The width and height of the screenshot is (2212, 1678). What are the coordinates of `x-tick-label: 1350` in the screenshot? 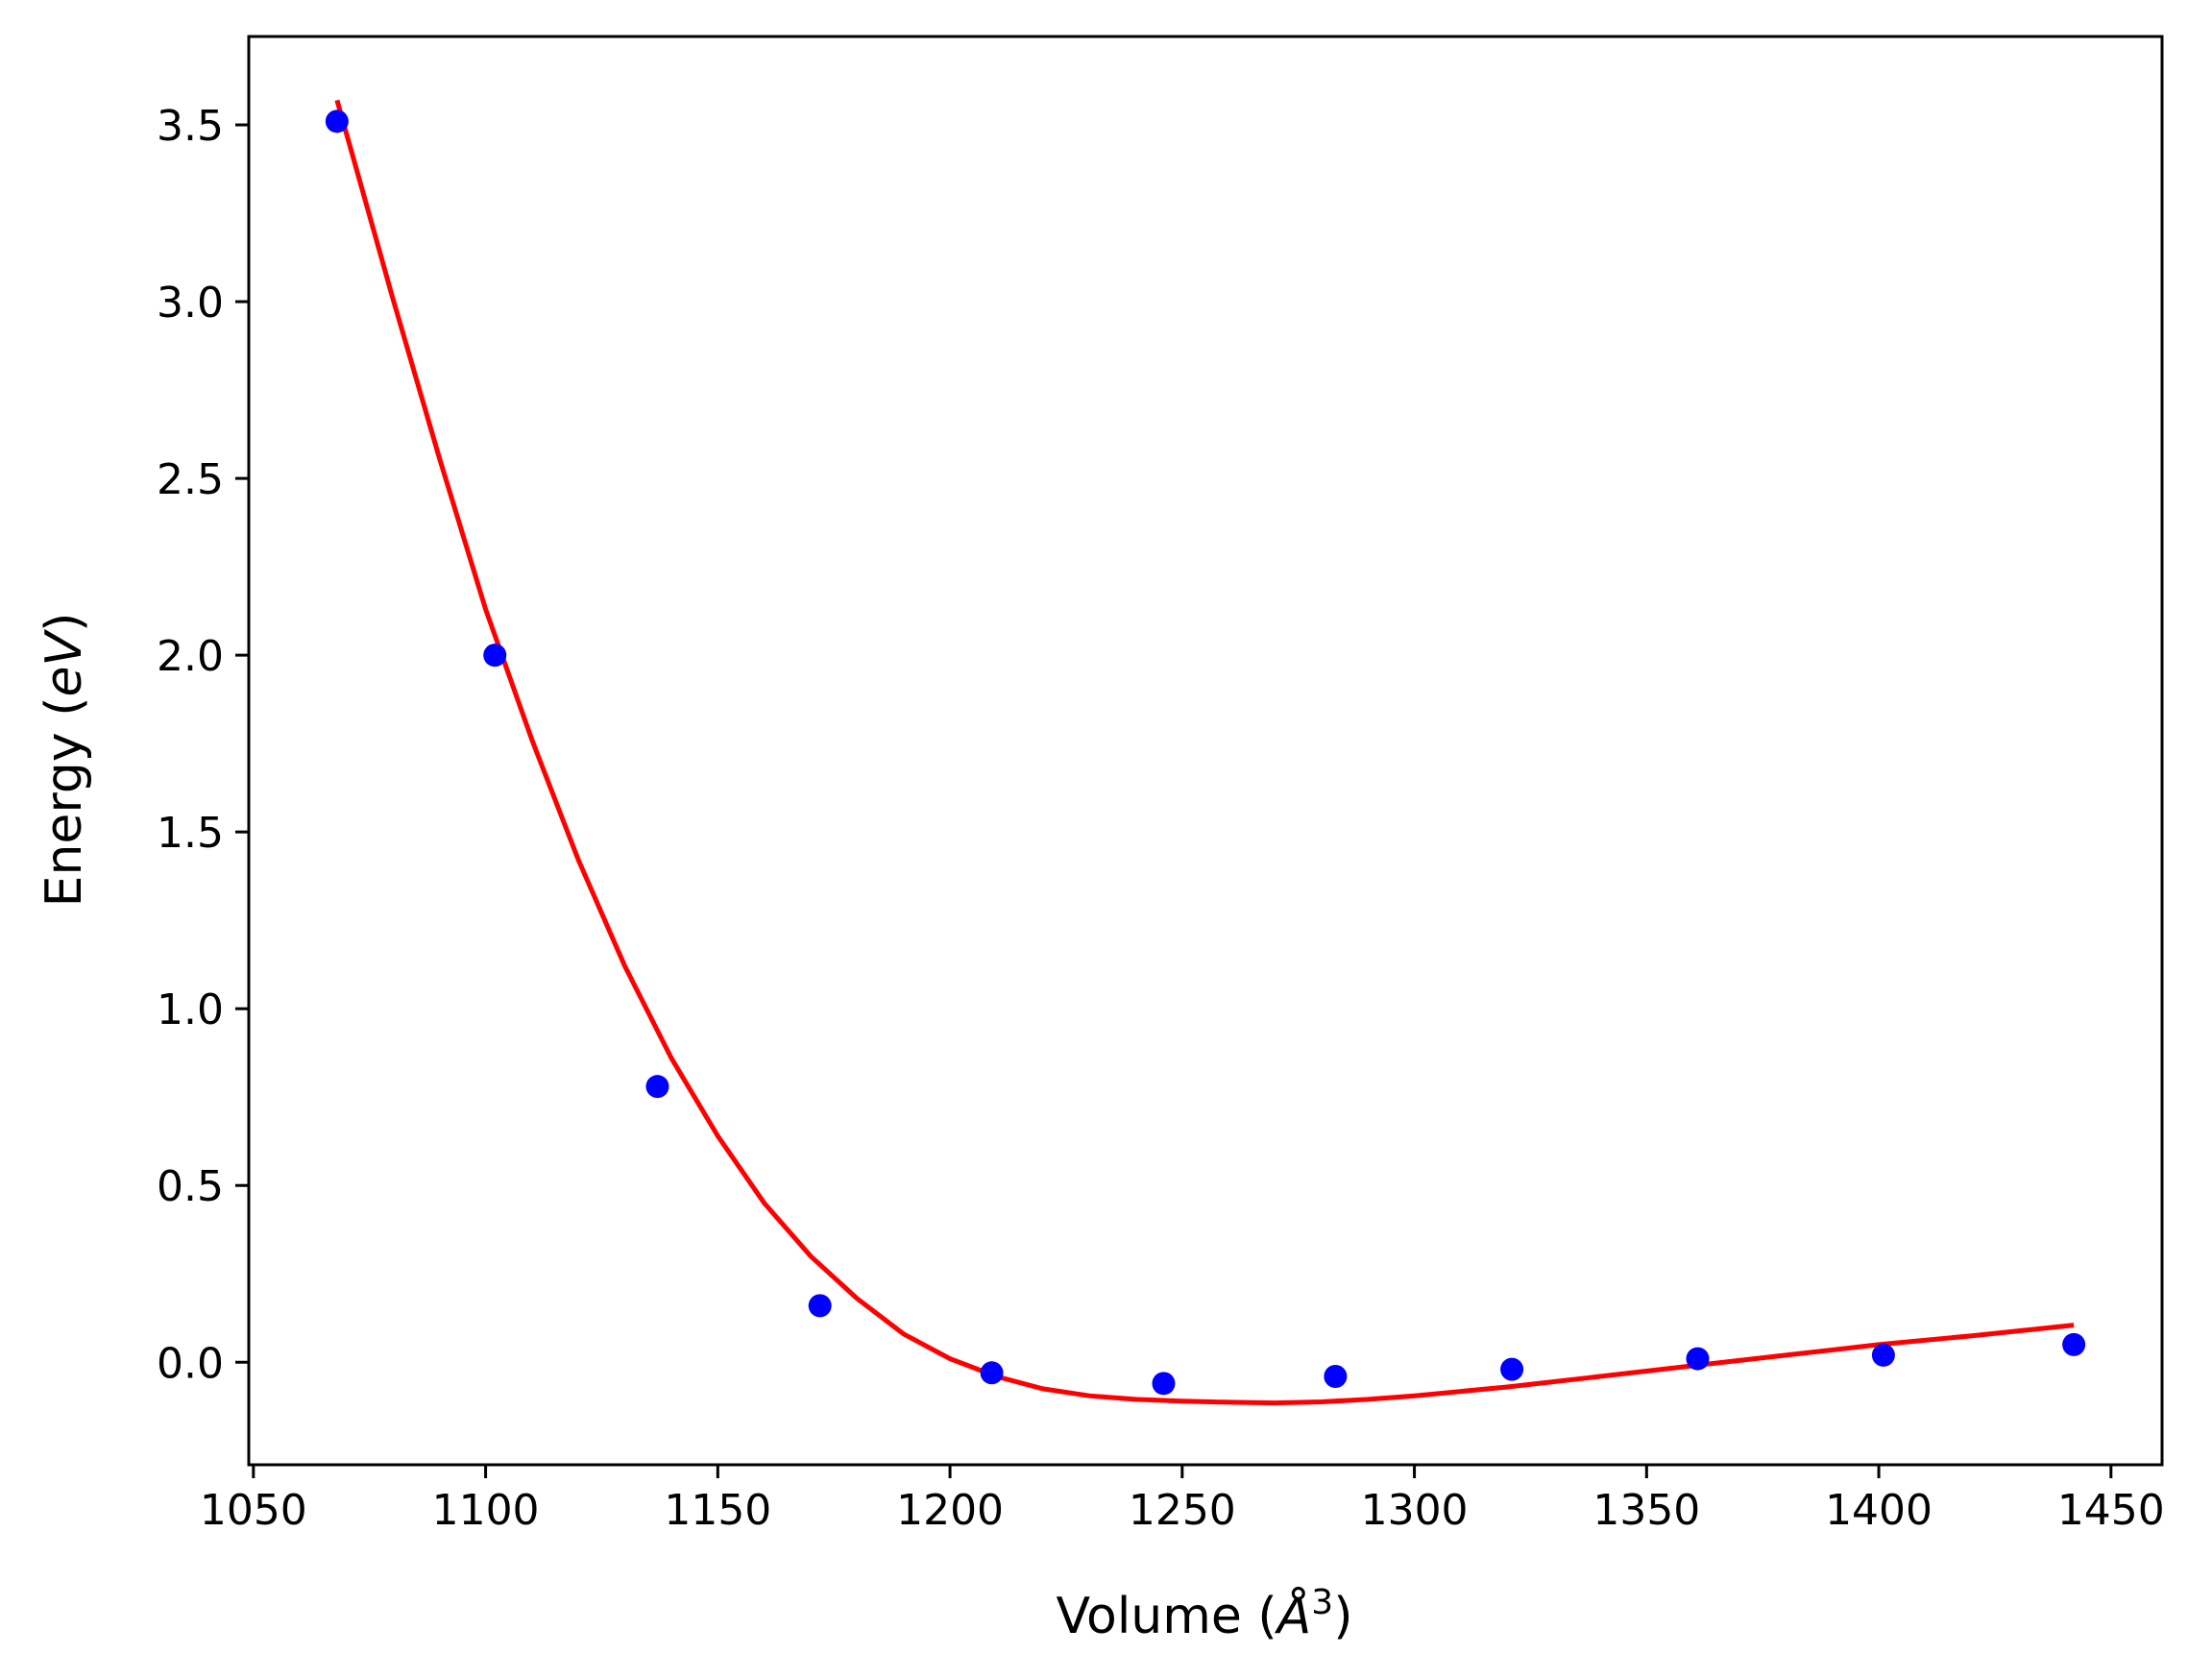 It's located at (1646, 1511).